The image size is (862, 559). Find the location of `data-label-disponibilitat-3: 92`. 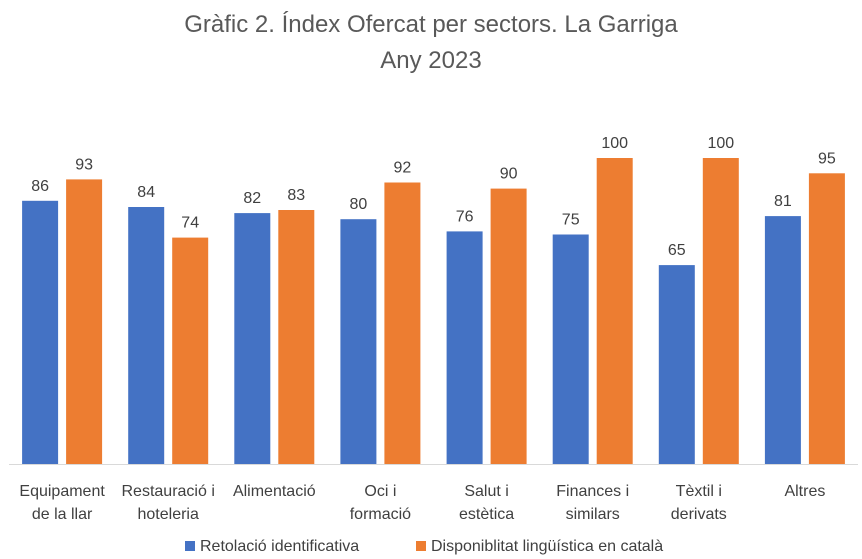

data-label-disponibilitat-3: 92 is located at coordinates (403, 168).